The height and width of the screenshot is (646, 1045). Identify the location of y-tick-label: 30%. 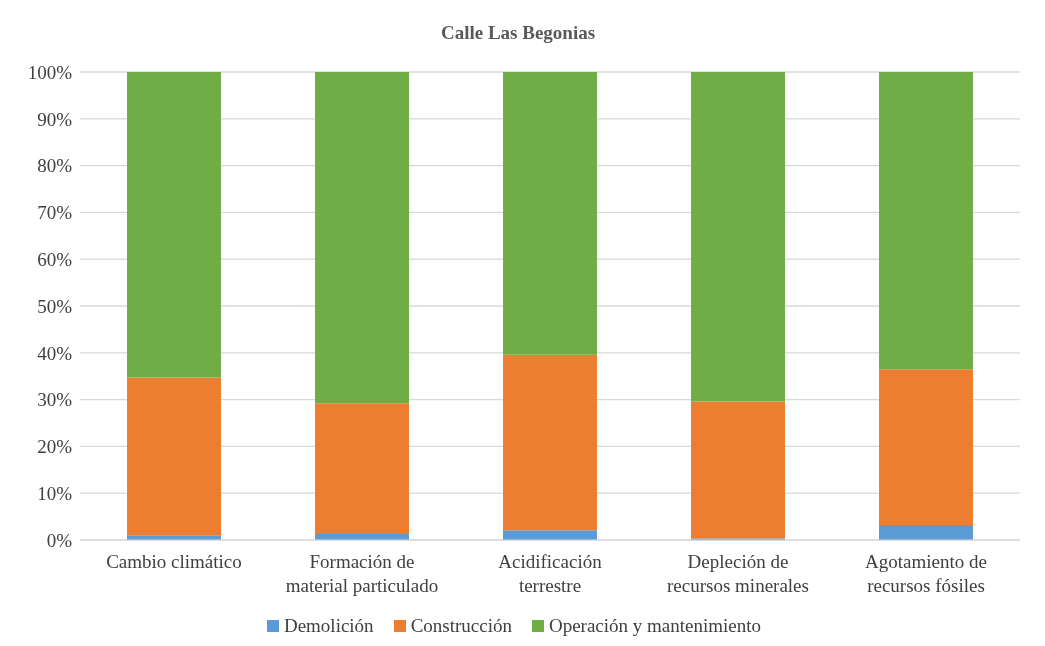
(55, 400).